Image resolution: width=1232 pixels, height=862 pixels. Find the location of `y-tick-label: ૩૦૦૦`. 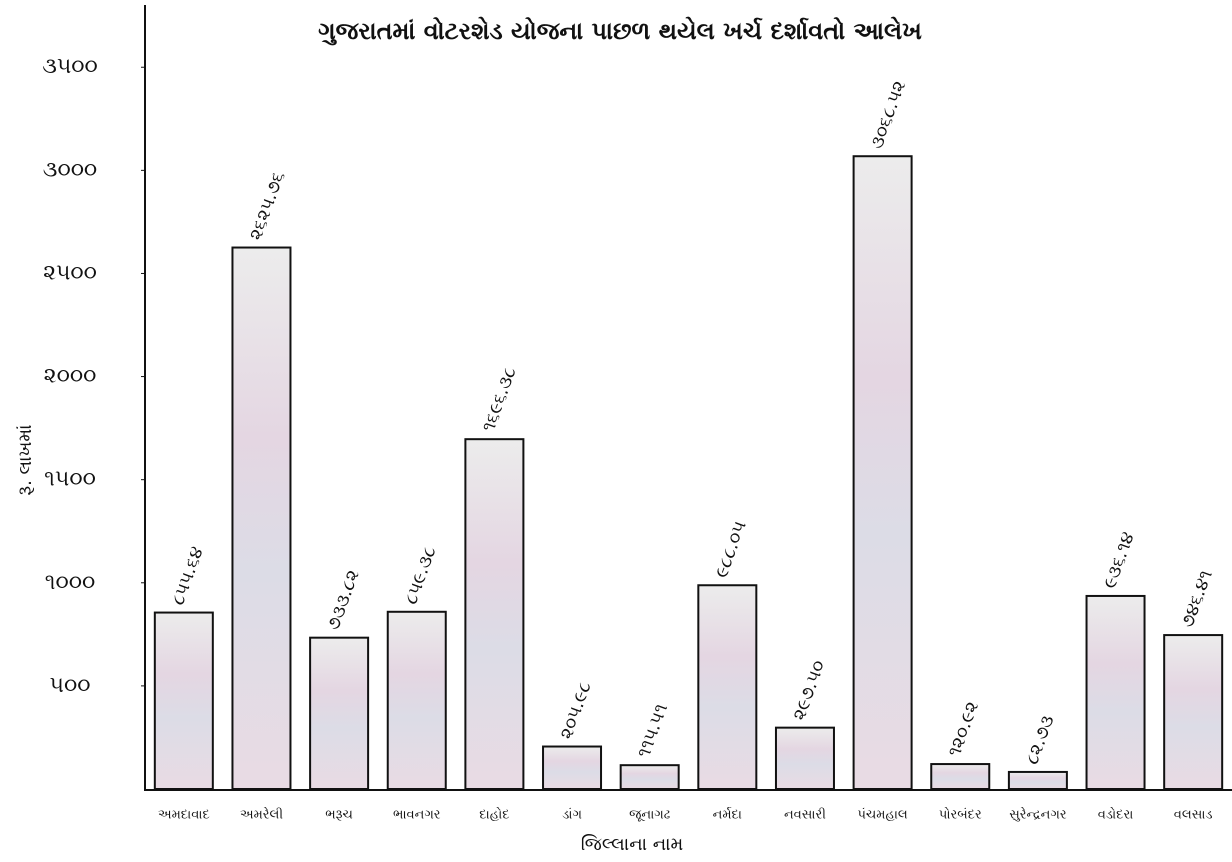

y-tick-label: ૩૦૦૦ is located at coordinates (70, 169).